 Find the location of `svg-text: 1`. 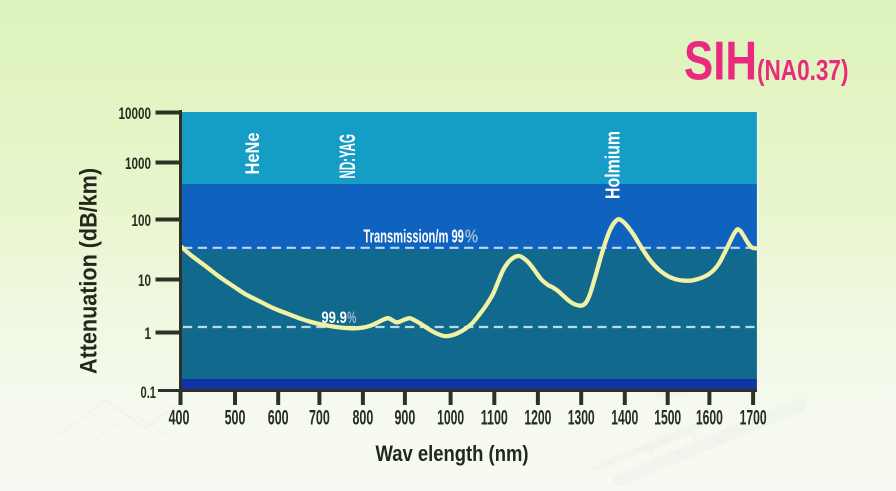

svg-text: 1 is located at coordinates (148, 334).